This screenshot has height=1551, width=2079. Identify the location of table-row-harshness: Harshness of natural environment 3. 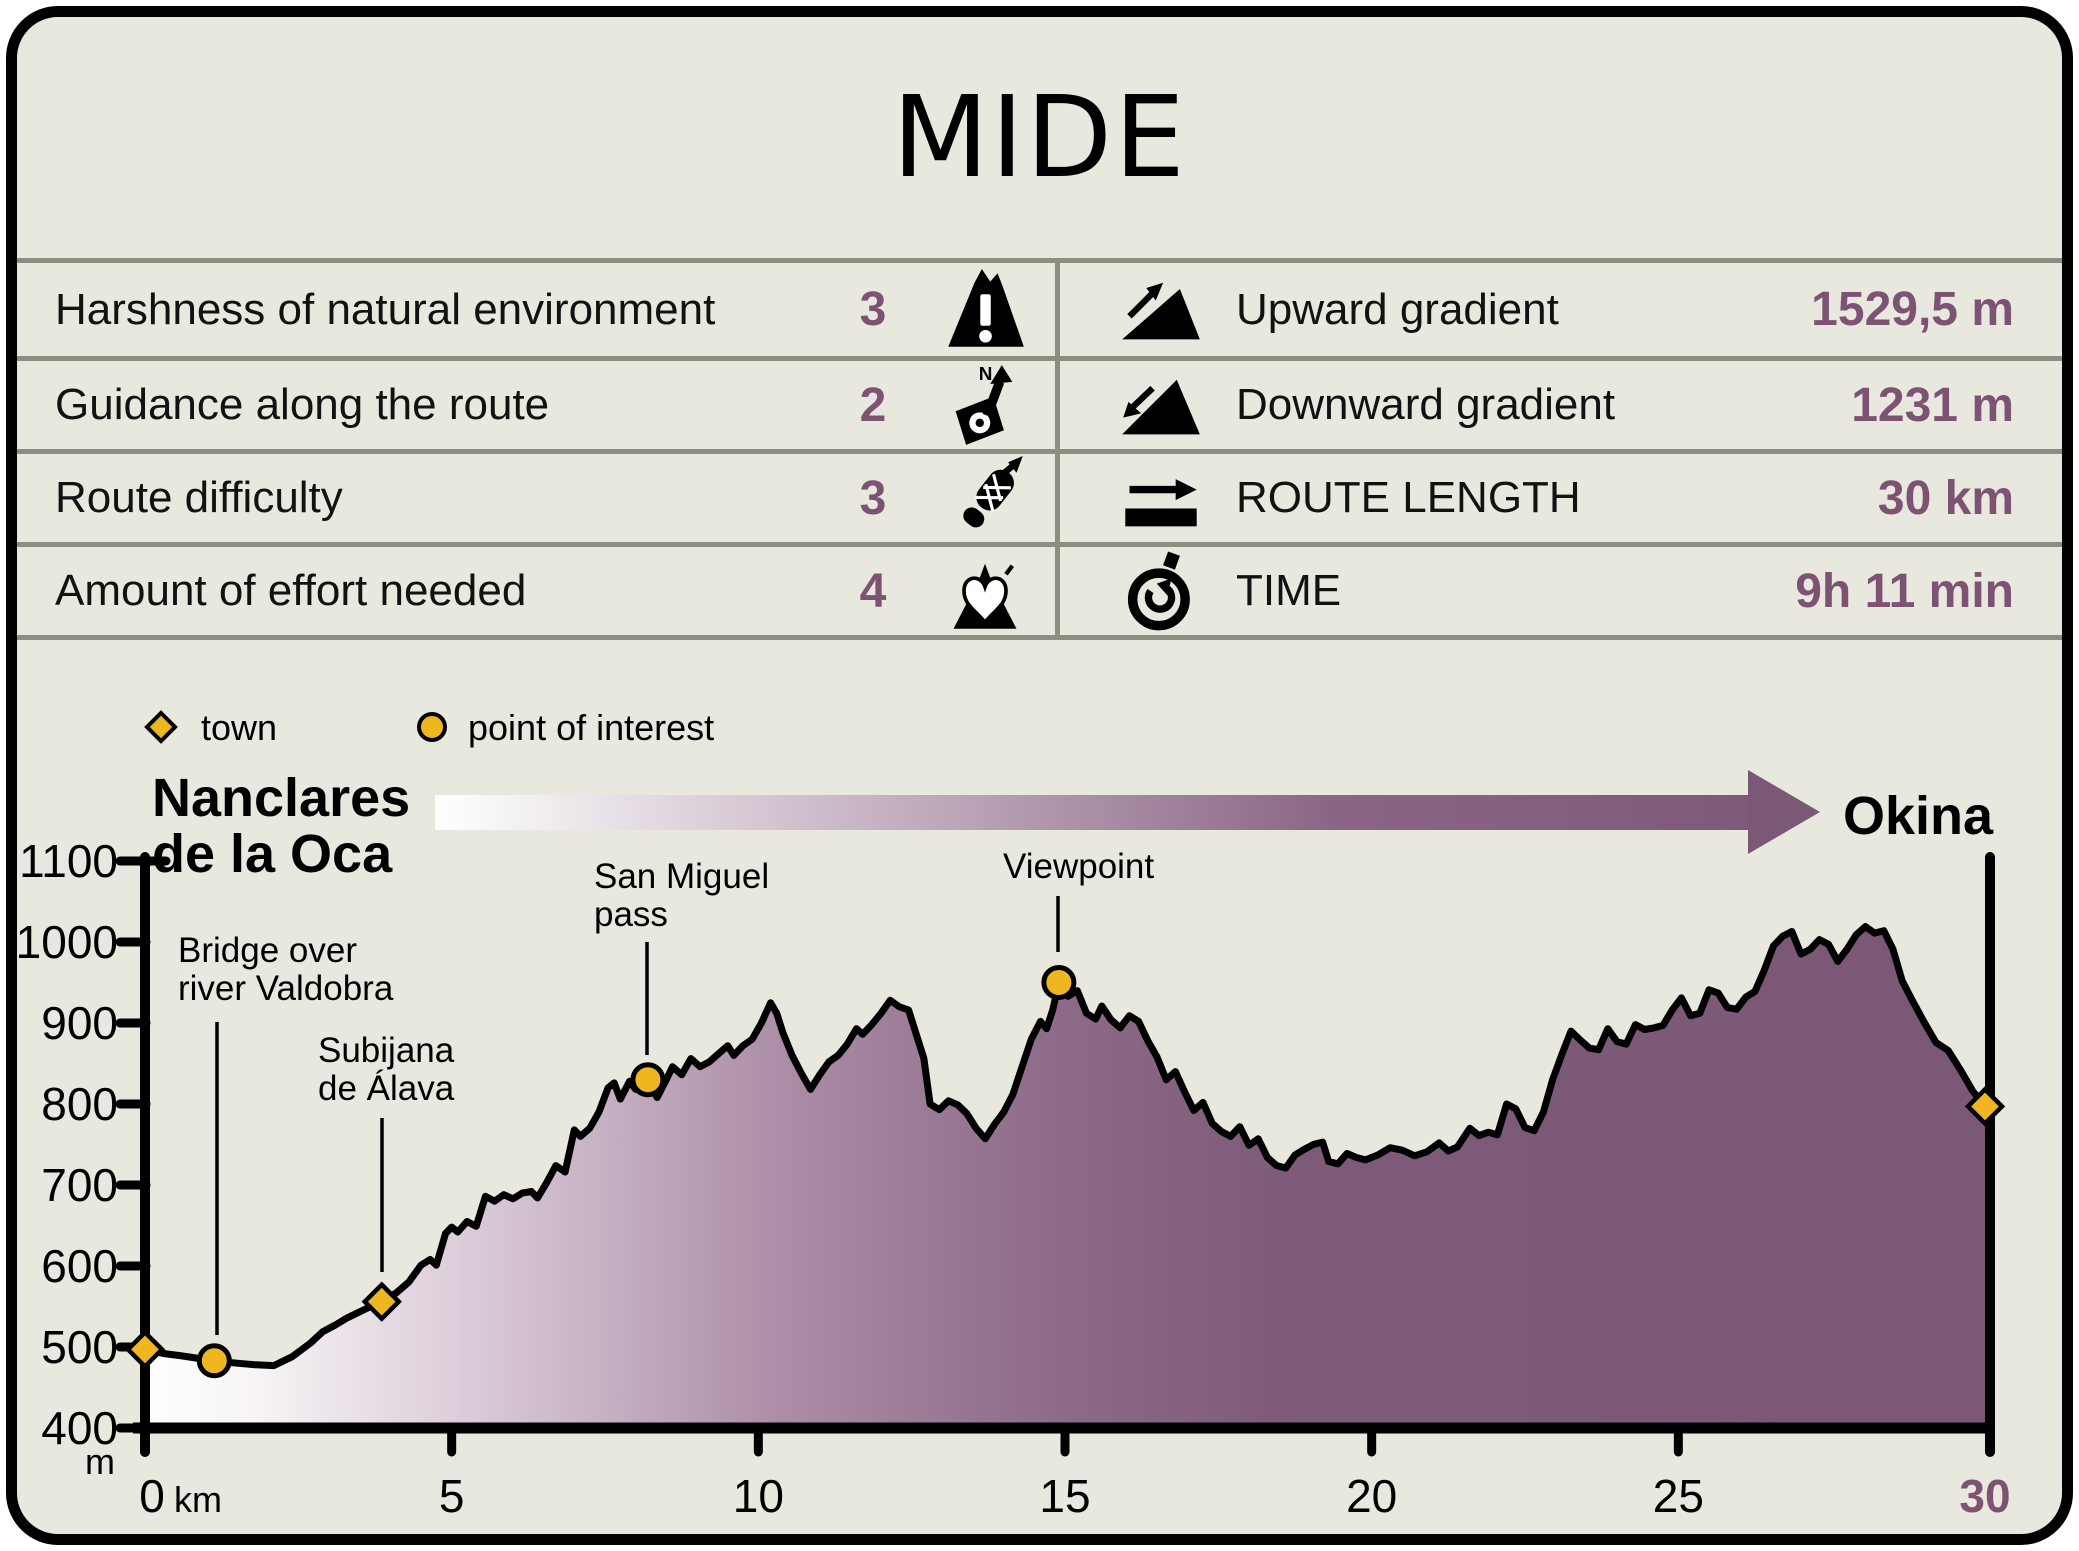
(536, 309).